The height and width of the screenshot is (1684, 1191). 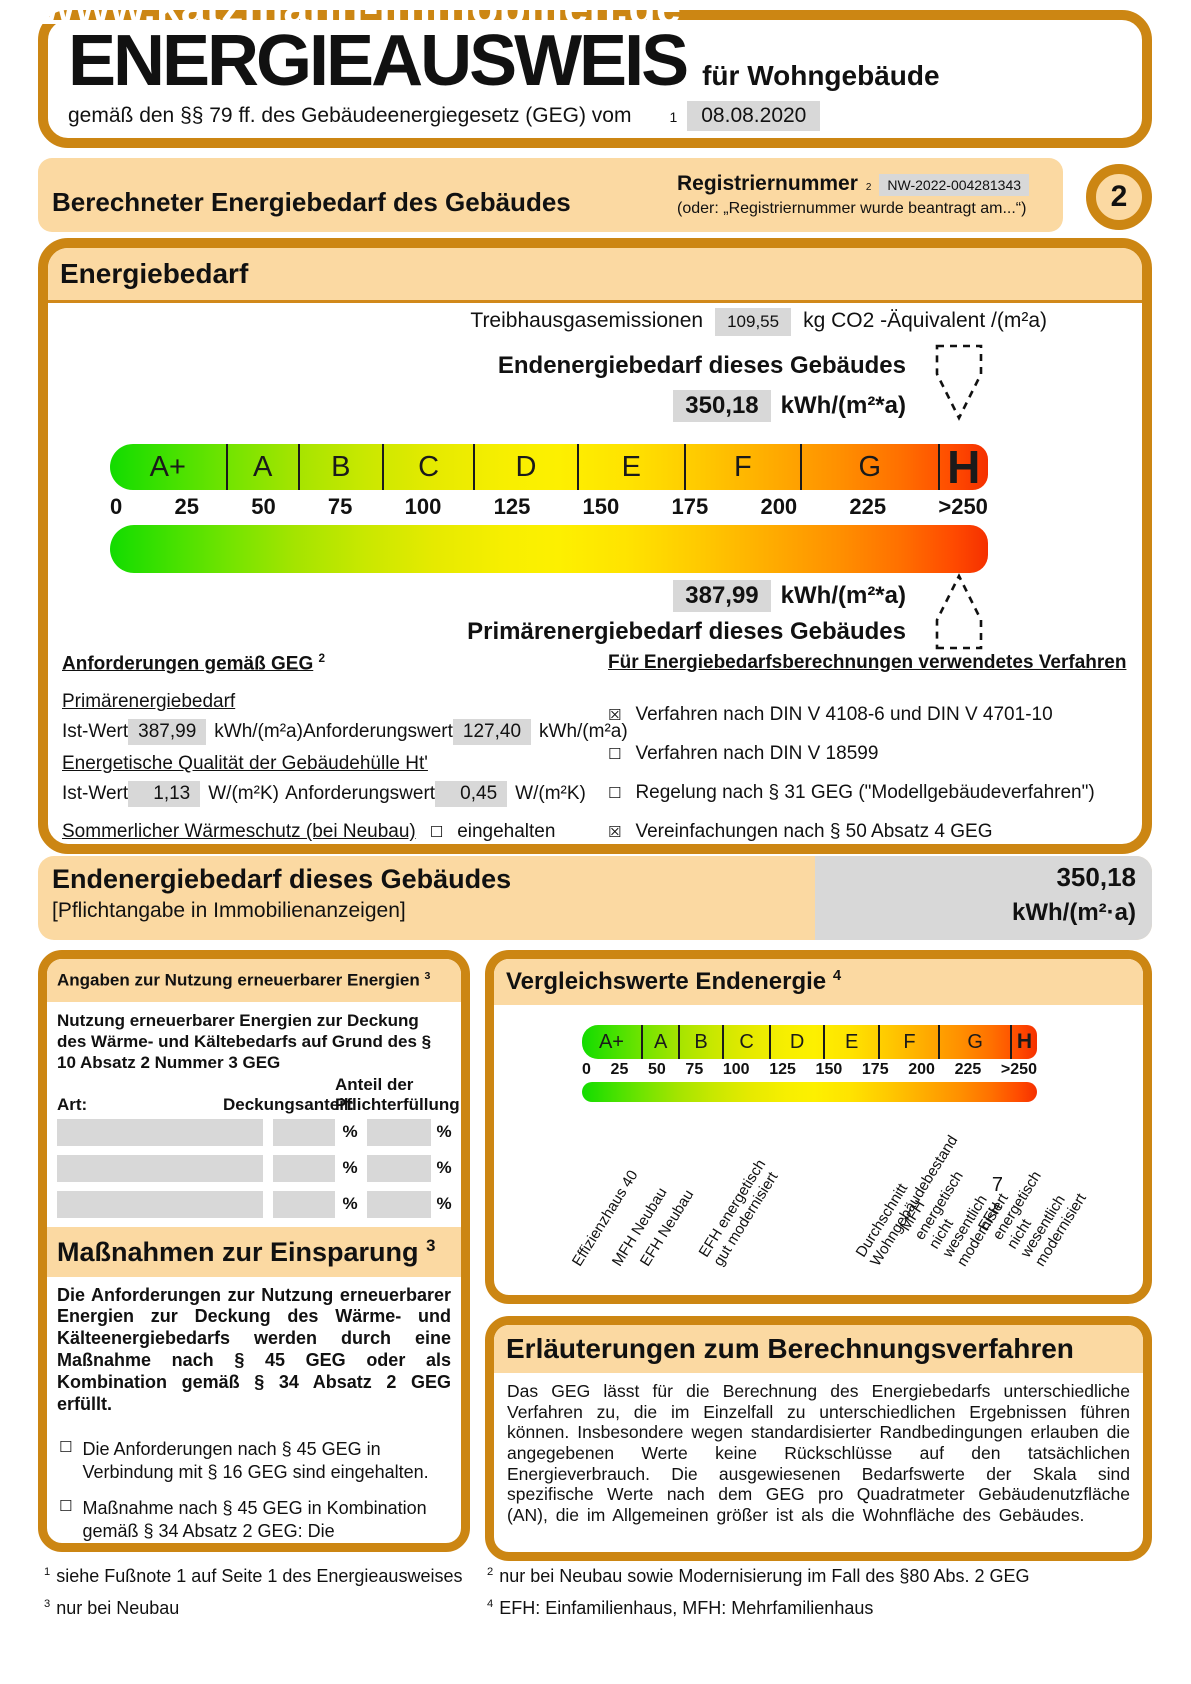 What do you see at coordinates (871, 467) in the screenshot?
I see `energy-class-letter: G` at bounding box center [871, 467].